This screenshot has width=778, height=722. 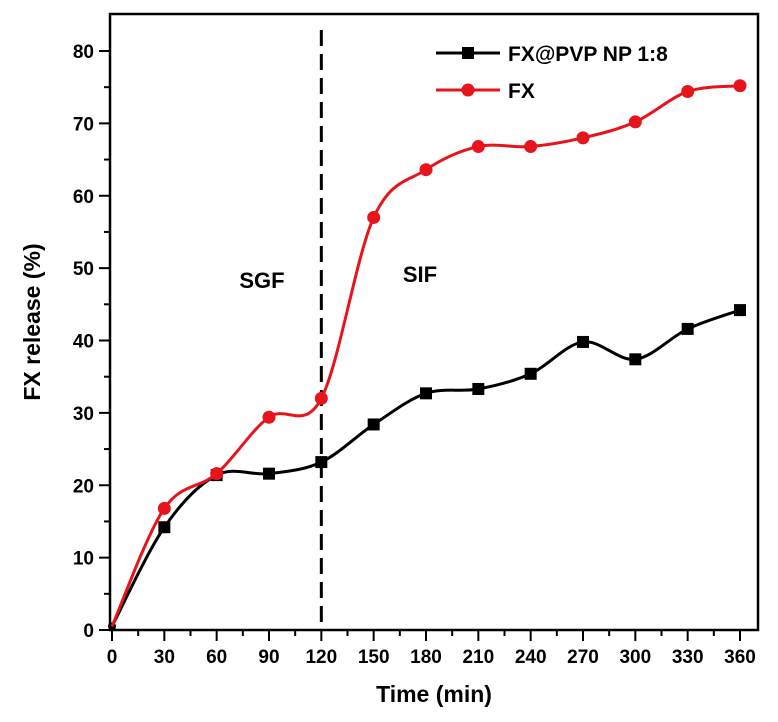 I want to click on x-tick-label: 150, so click(x=374, y=657).